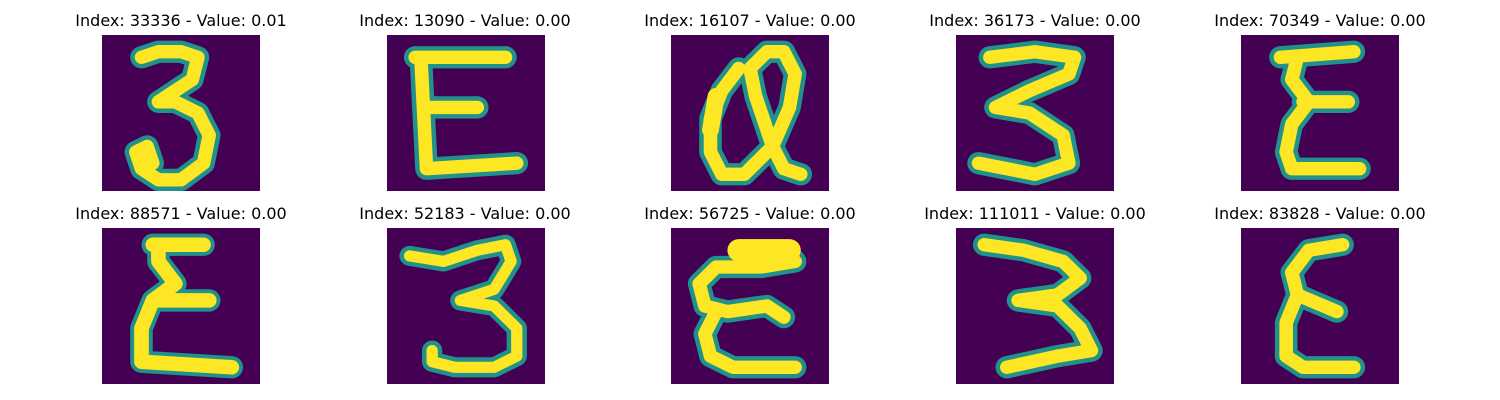 The width and height of the screenshot is (1500, 400). What do you see at coordinates (1035, 20) in the screenshot?
I see `panel-title: Index: 36173 - Value: 0.00` at bounding box center [1035, 20].